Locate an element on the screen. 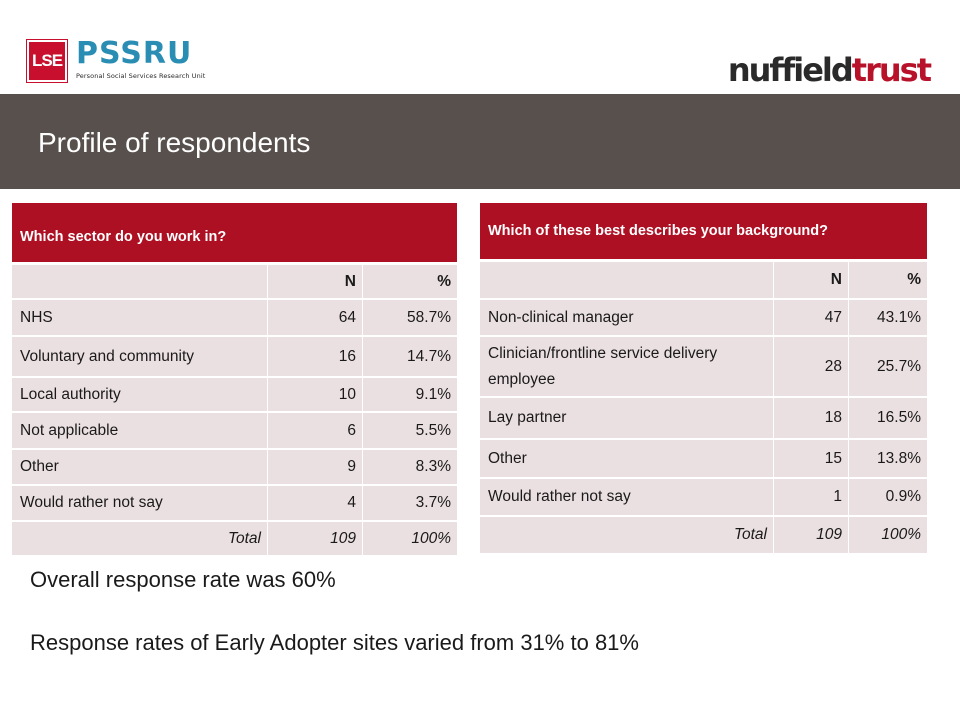 This screenshot has height=720, width=960. row-label: Non-clinical manager is located at coordinates (627, 318).